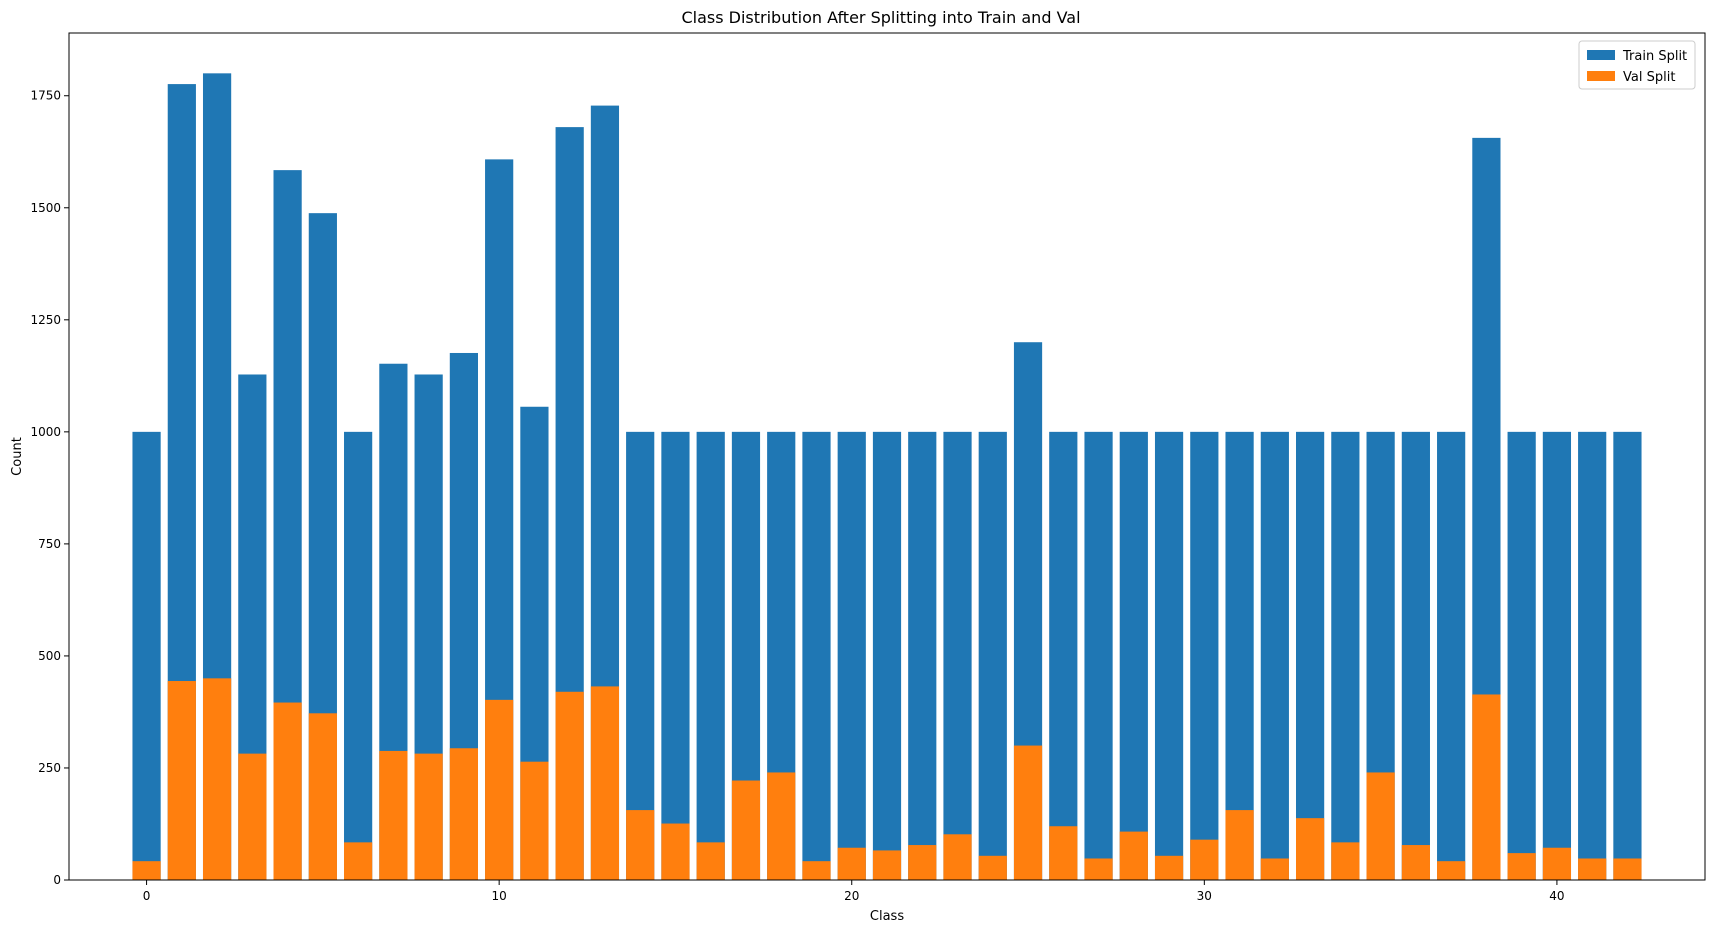 The height and width of the screenshot is (936, 1711). I want to click on x-axis-label: Class, so click(887, 916).